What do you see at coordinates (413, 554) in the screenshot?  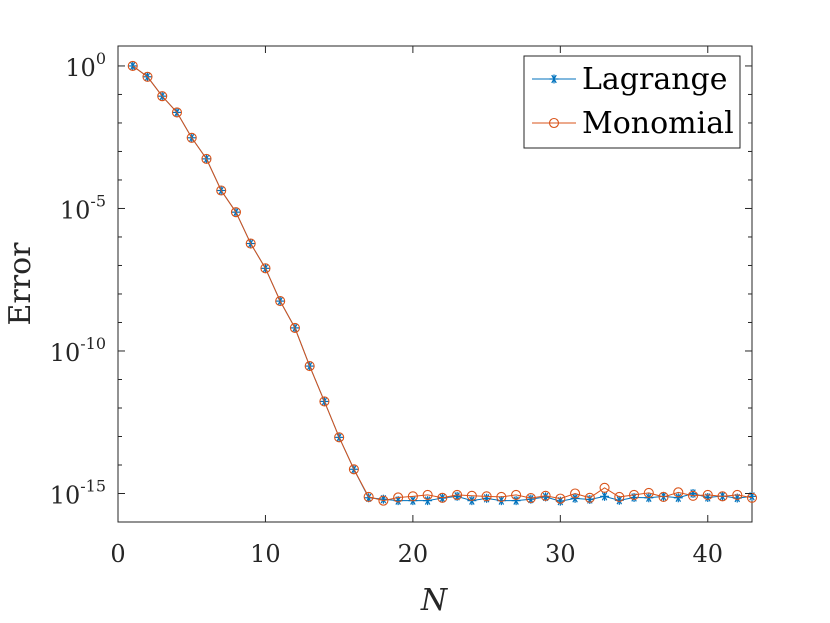 I see `x-tick-label: 20` at bounding box center [413, 554].